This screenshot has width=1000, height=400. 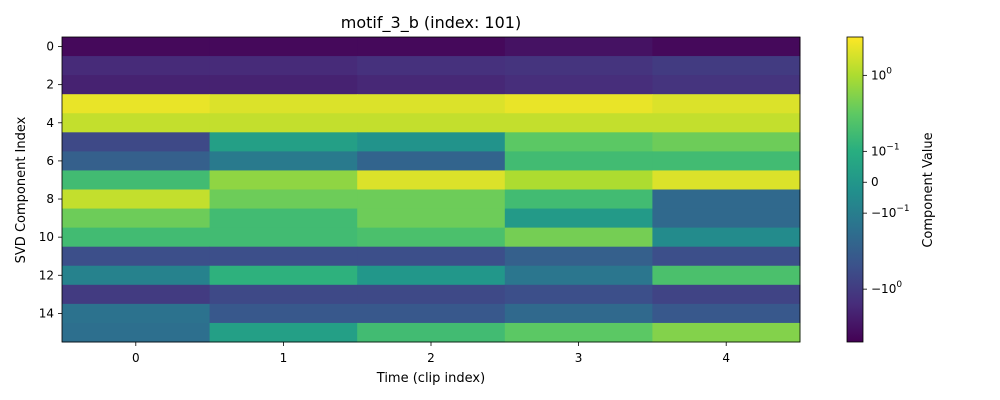 What do you see at coordinates (881, 74) in the screenshot?
I see `colorbar-tick-label: 10⁰` at bounding box center [881, 74].